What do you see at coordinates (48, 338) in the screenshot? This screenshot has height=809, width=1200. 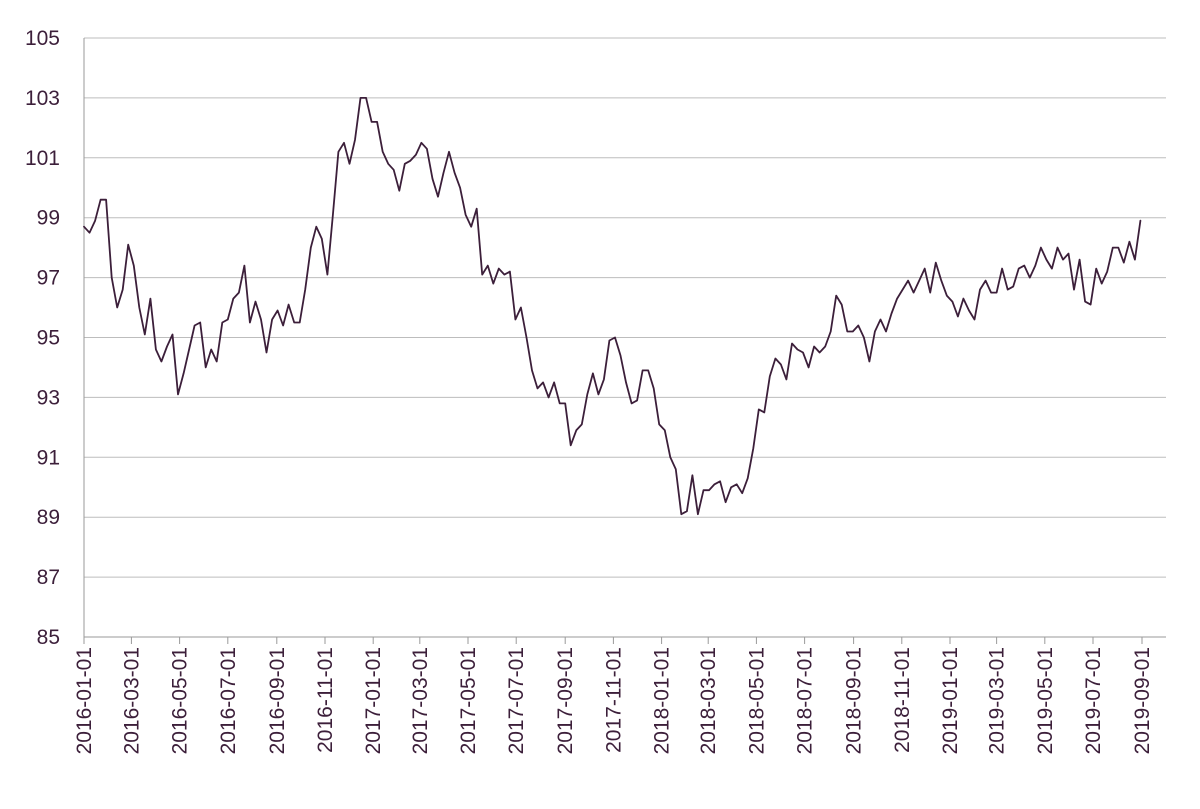 I see `y-tick-label: 95` at bounding box center [48, 338].